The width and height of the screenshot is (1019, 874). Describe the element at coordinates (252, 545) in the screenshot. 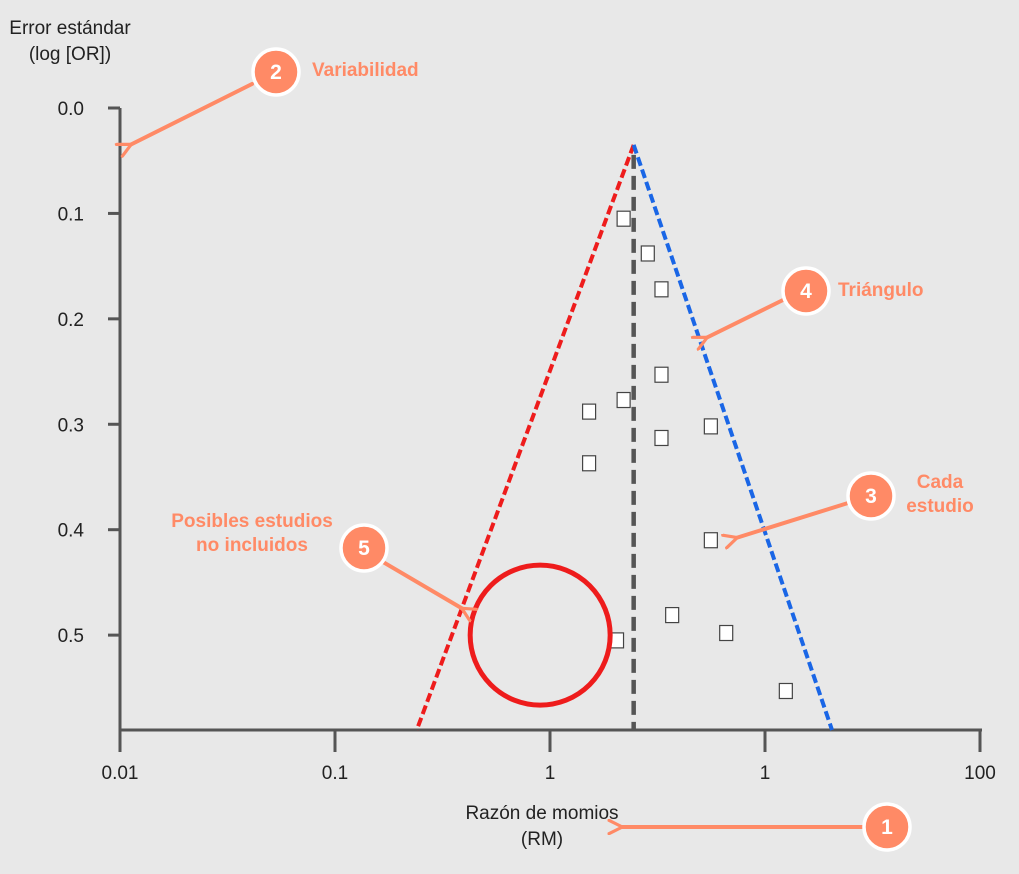

I see `annotation-5-label-line2: no incluidos` at that location.